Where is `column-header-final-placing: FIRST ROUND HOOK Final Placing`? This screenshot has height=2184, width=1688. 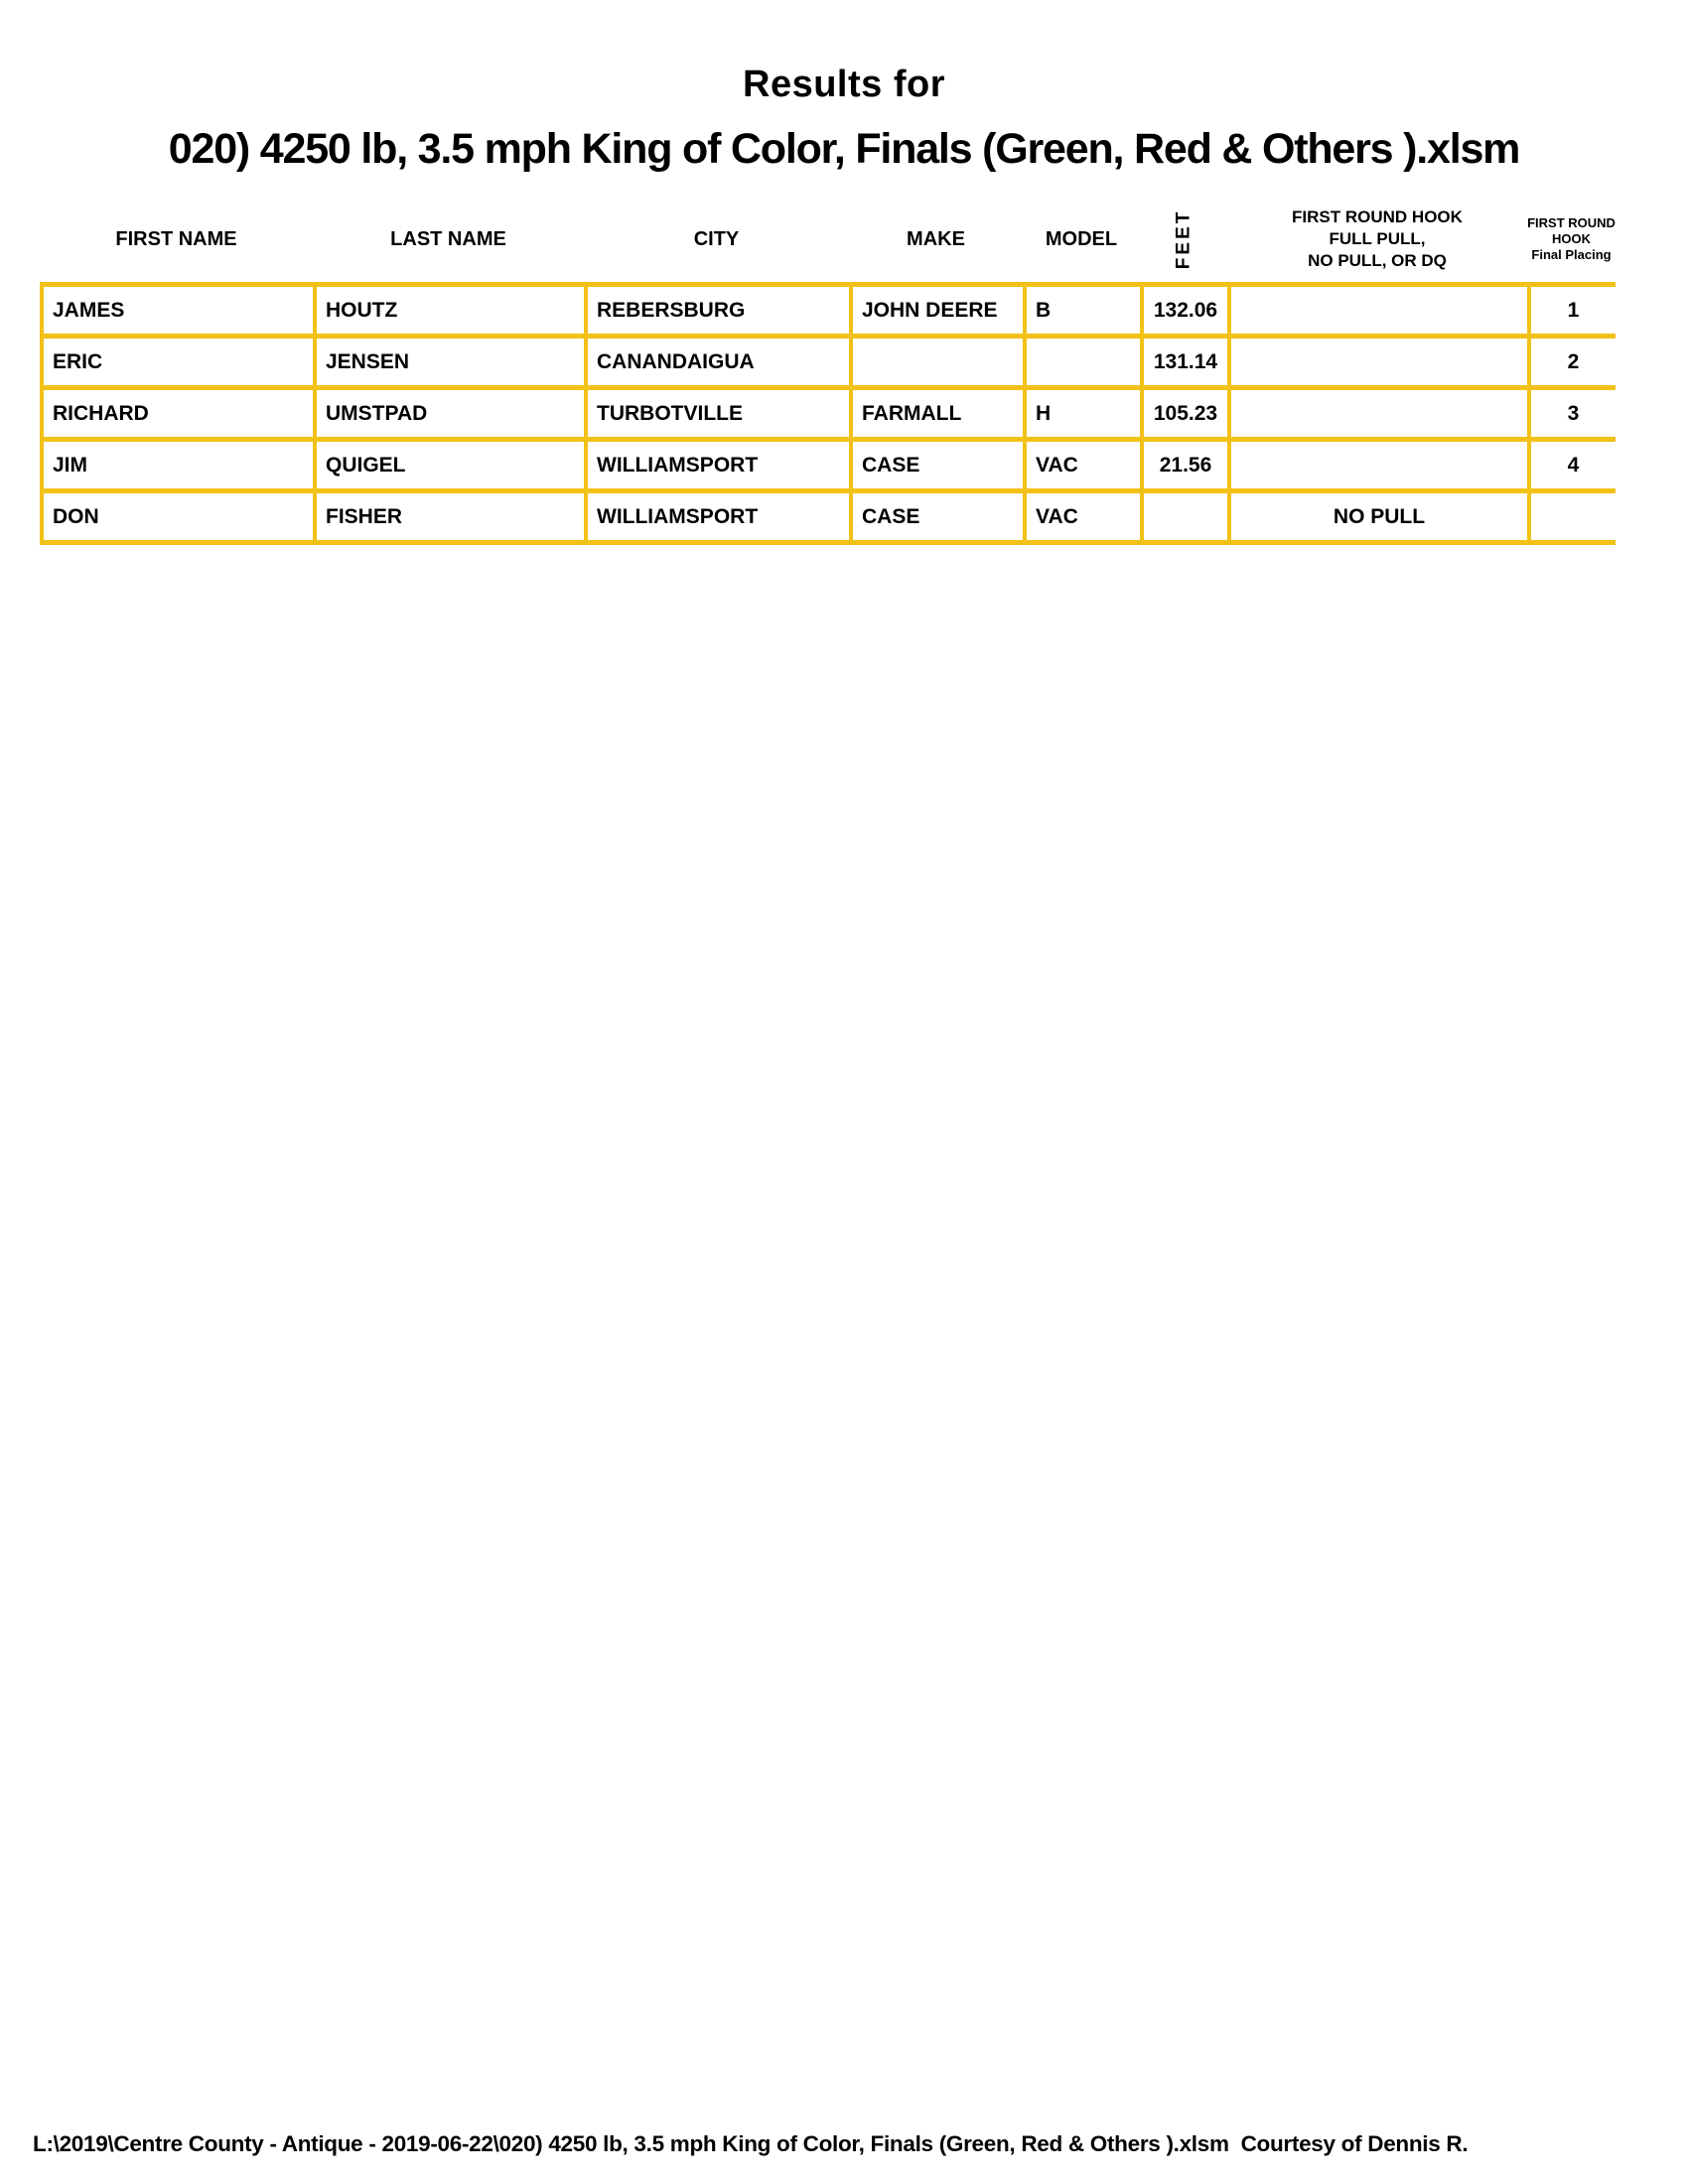 column-header-final-placing: FIRST ROUND HOOK Final Placing is located at coordinates (1571, 238).